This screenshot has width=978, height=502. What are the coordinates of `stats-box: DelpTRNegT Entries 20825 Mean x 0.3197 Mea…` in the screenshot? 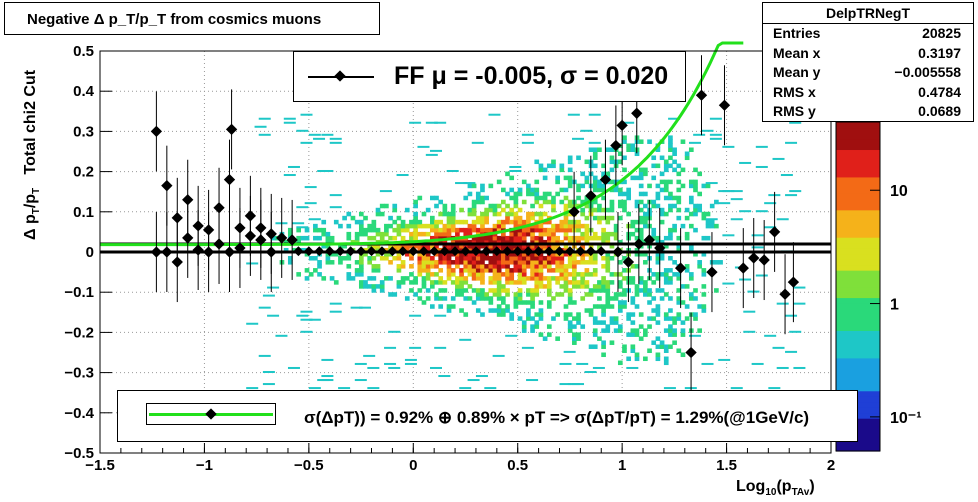 It's located at (868, 62).